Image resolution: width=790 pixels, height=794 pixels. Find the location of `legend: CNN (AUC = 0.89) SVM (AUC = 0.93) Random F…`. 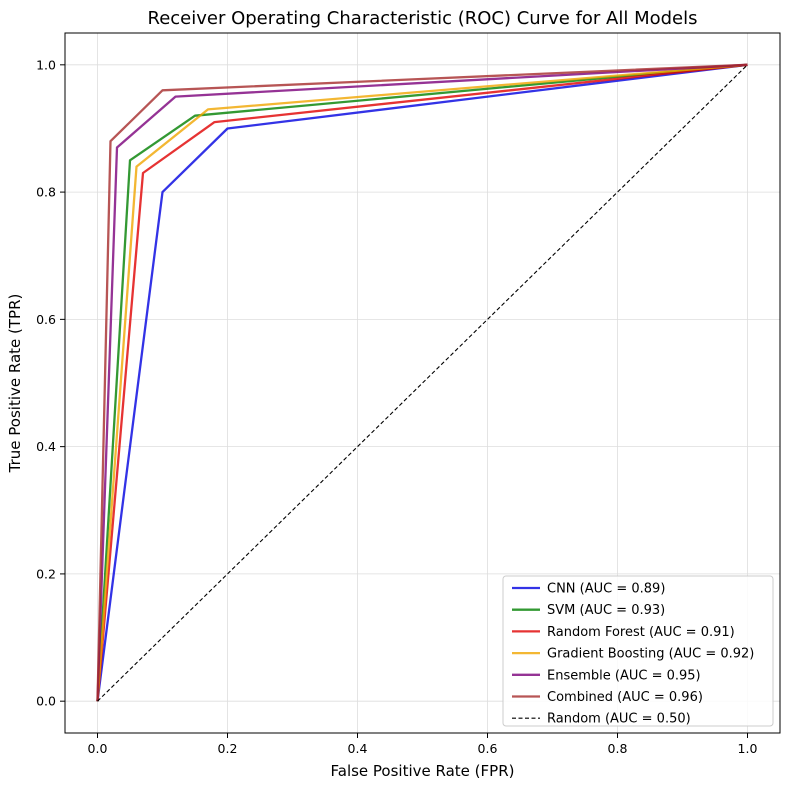

legend: CNN (AUC = 0.89) SVM (AUC = 0.93) Random F… is located at coordinates (638, 651).